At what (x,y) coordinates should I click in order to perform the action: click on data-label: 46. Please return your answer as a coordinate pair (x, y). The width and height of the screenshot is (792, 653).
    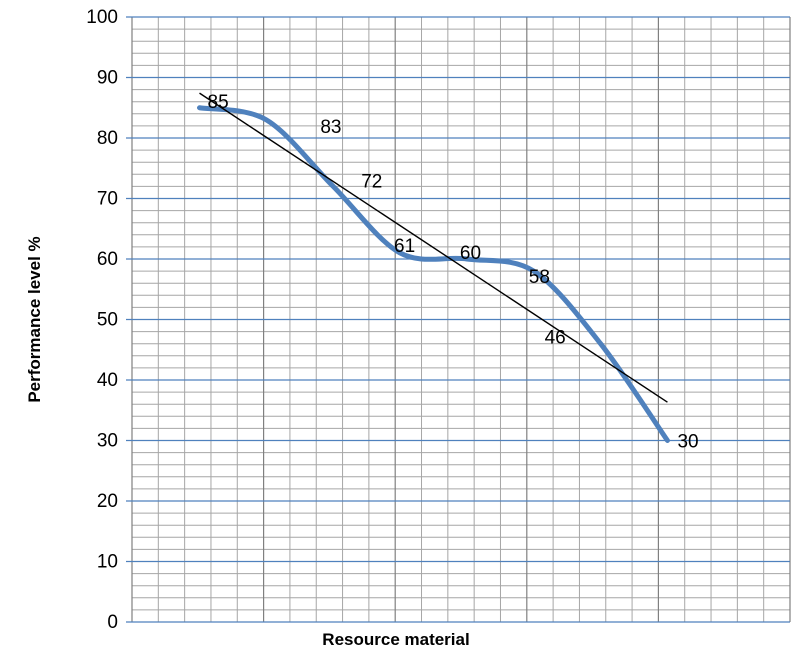
    Looking at the image, I should click on (555, 338).